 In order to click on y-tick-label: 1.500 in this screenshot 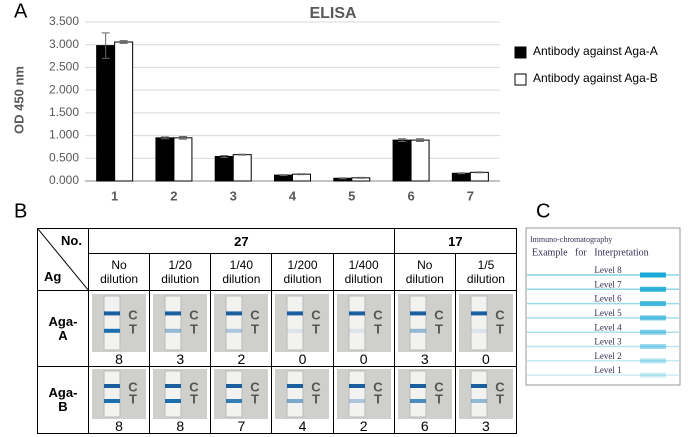, I will do `click(64, 112)`.